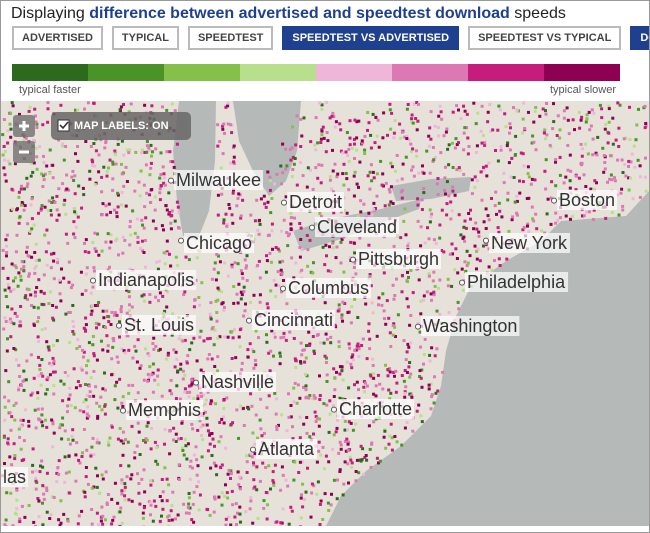 Image resolution: width=650 pixels, height=533 pixels. I want to click on zoom-out, so click(24, 152).